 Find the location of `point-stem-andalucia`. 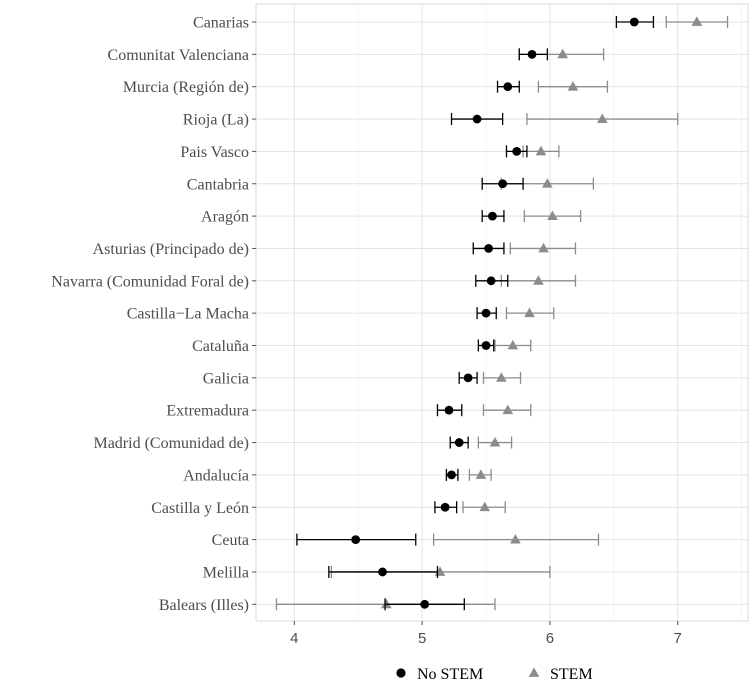

point-stem-andalucia is located at coordinates (481, 474).